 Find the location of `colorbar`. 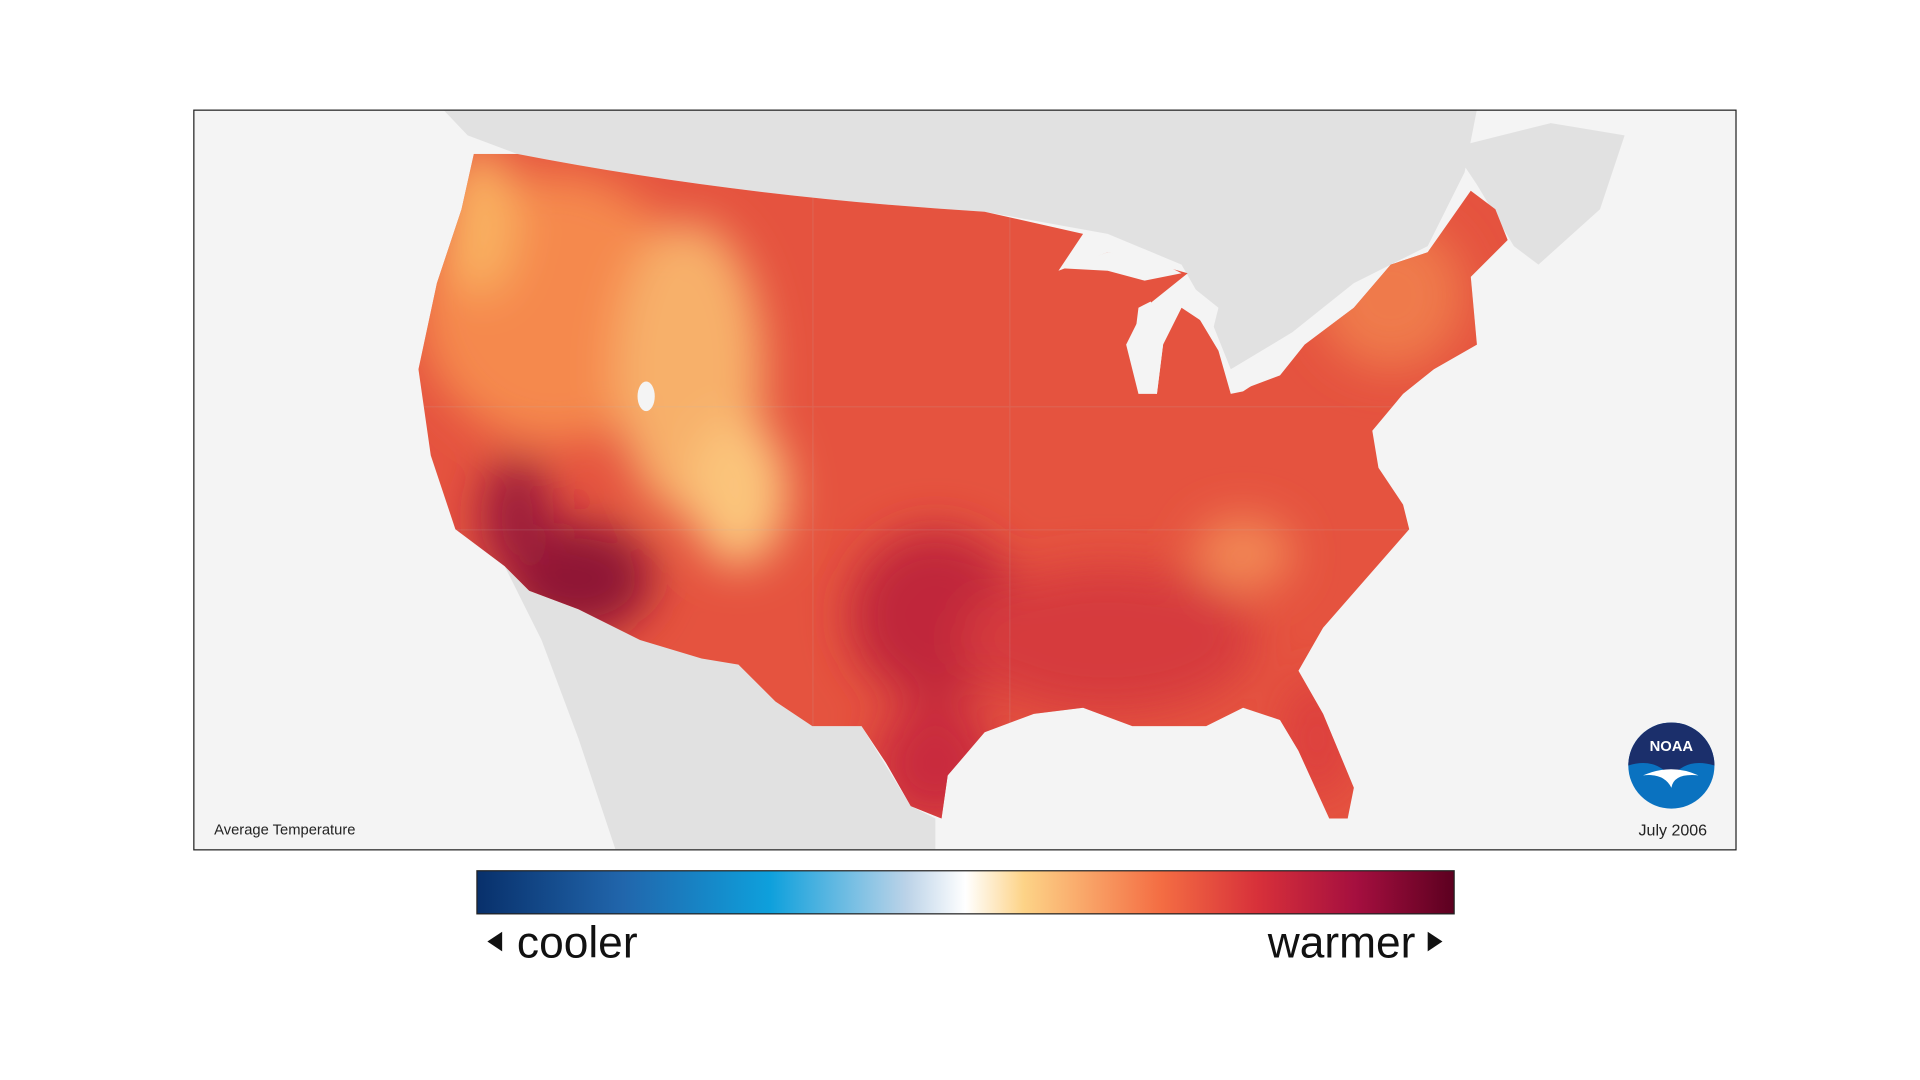

colorbar is located at coordinates (965, 892).